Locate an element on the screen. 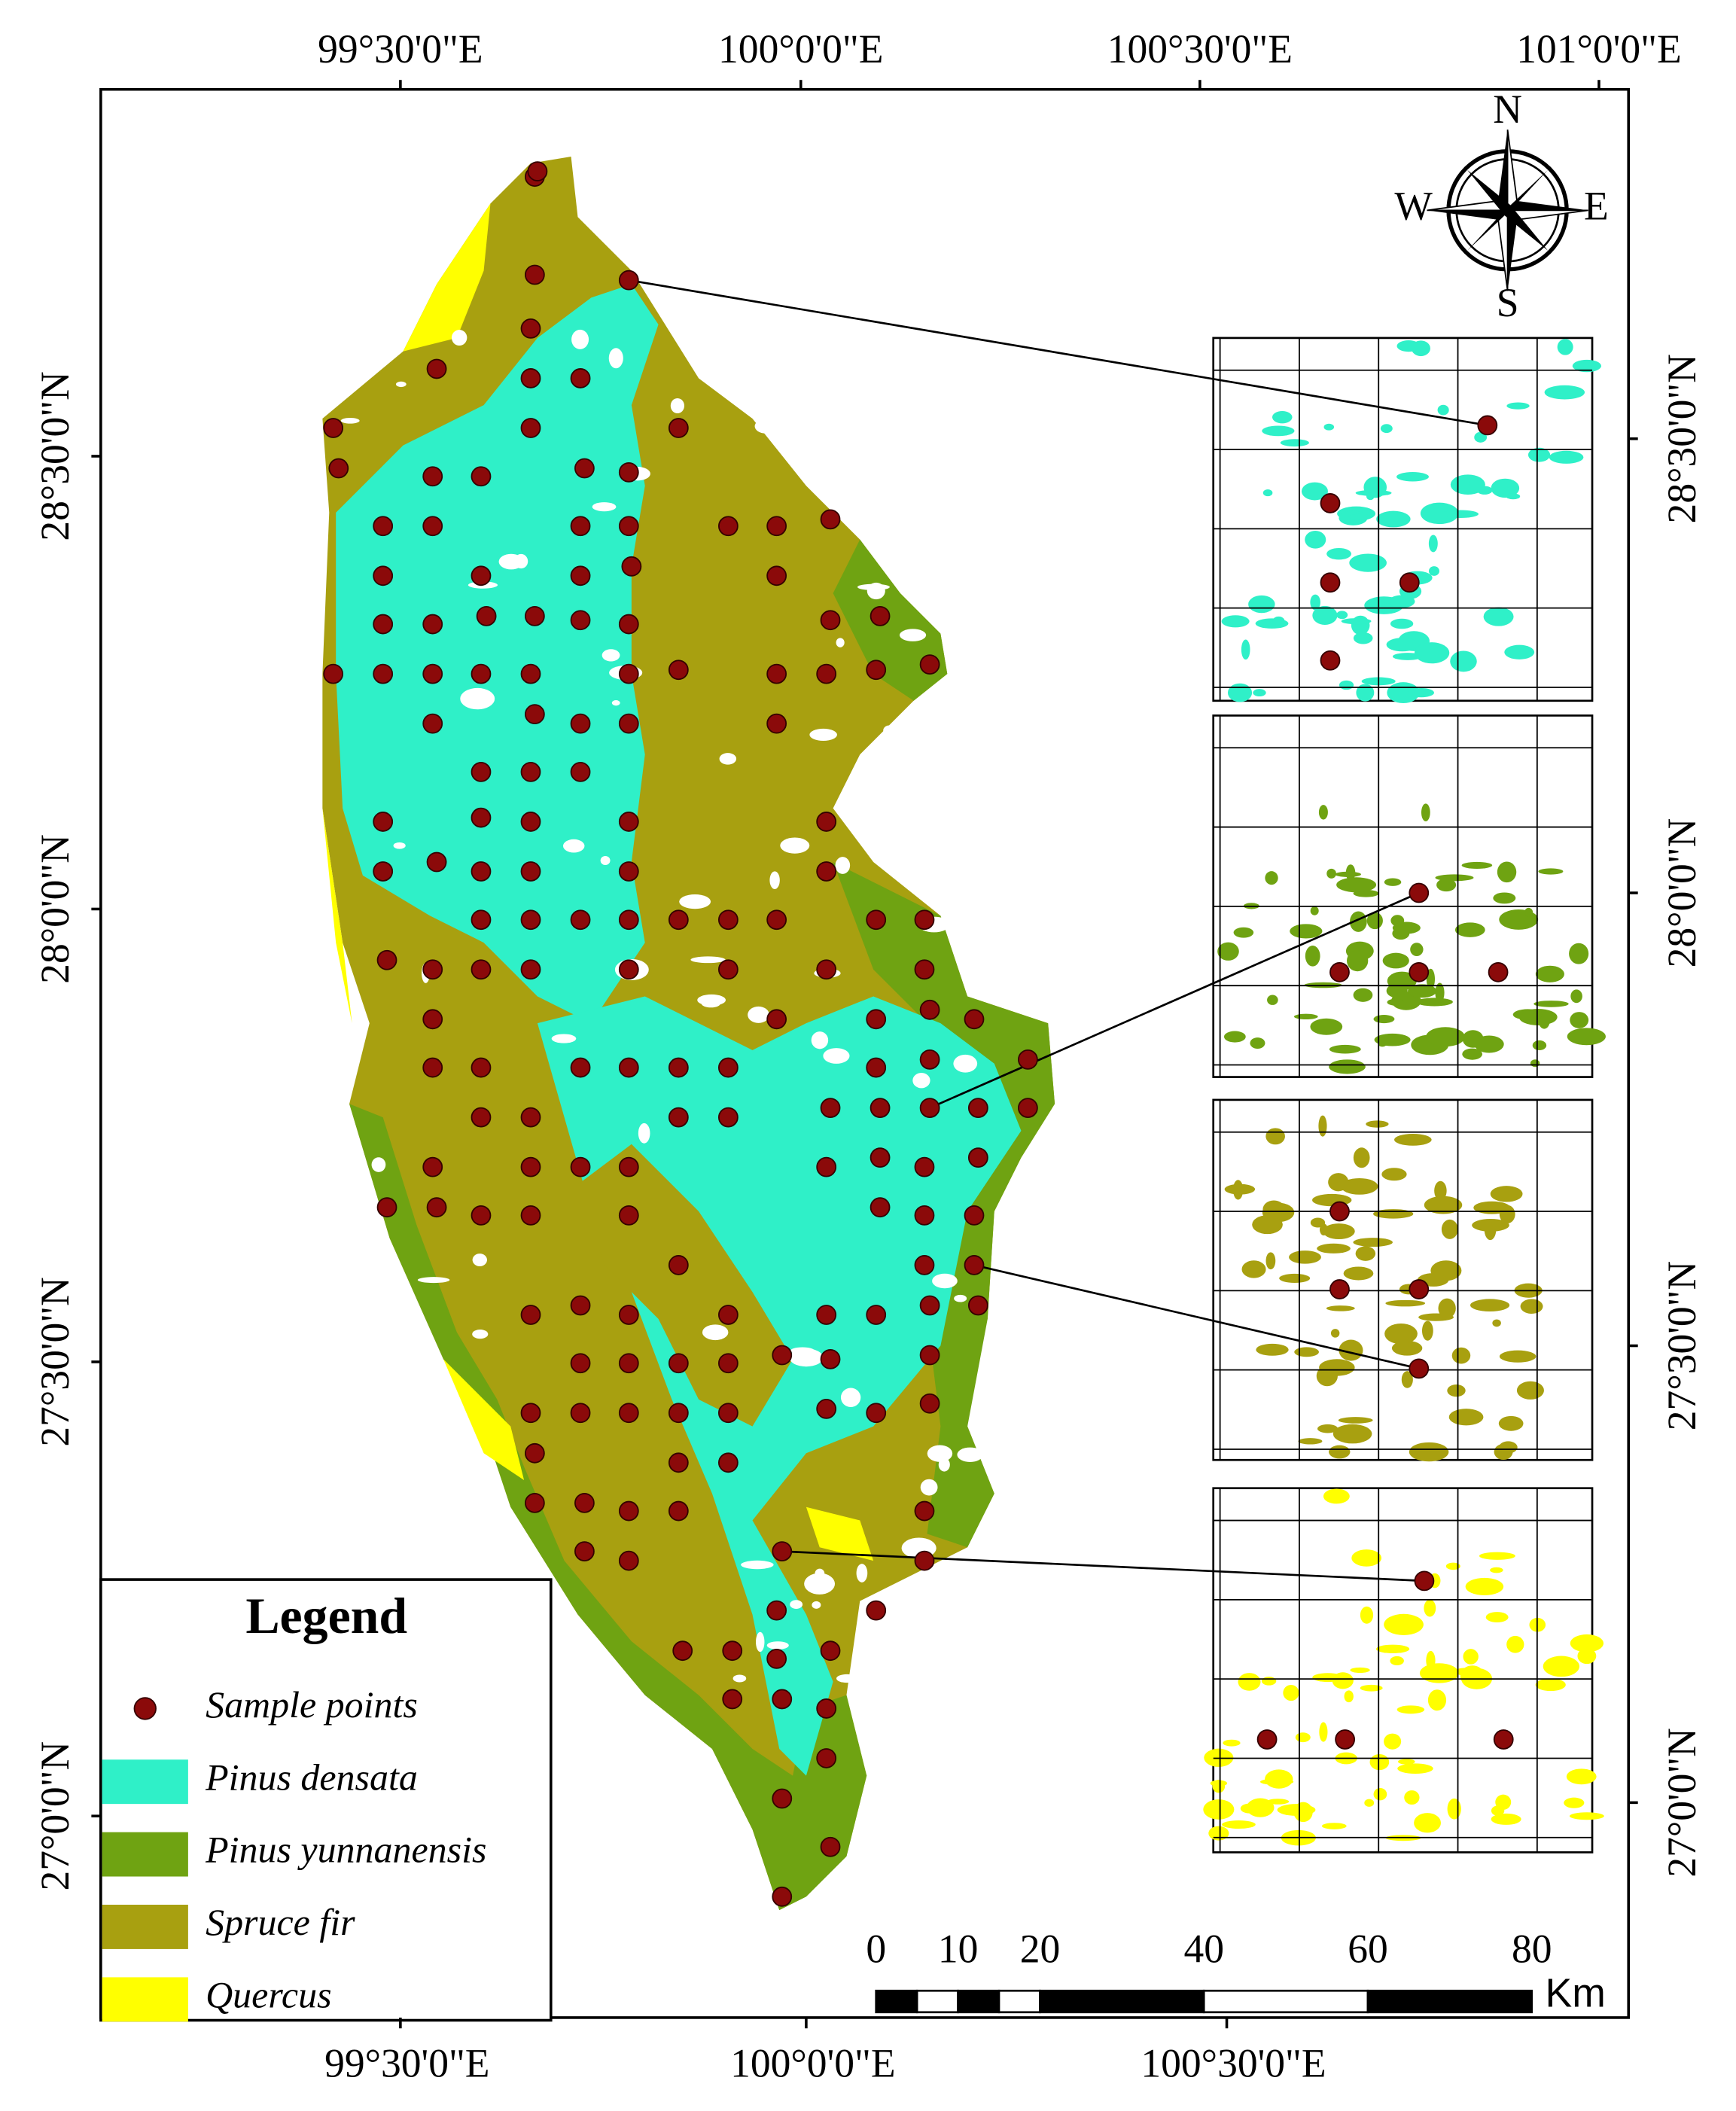 Image resolution: width=1736 pixels, height=2111 pixels. compass-rose: N S W E is located at coordinates (1501, 206).